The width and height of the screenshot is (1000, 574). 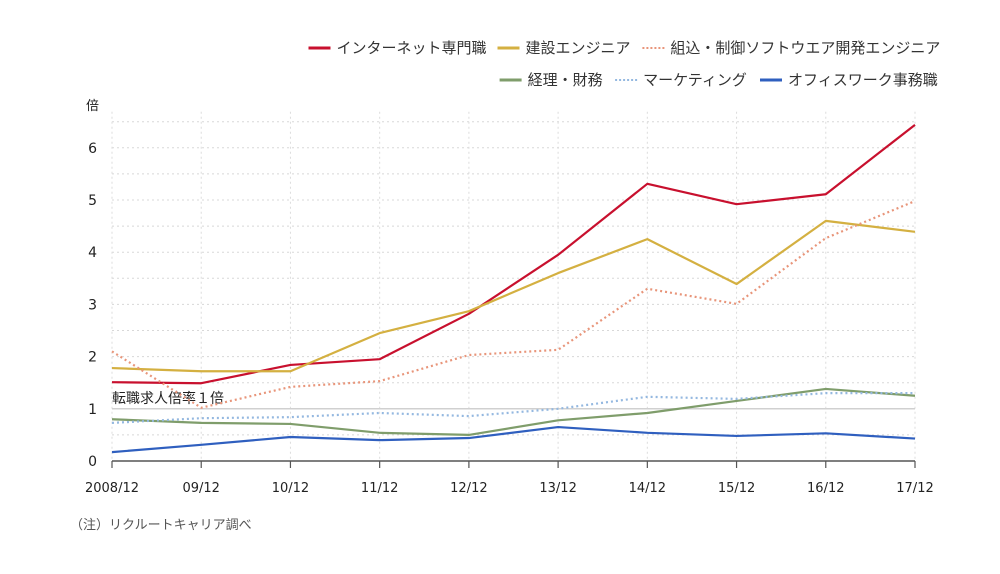 What do you see at coordinates (468, 488) in the screenshot?
I see `x-tick-label: 12/12` at bounding box center [468, 488].